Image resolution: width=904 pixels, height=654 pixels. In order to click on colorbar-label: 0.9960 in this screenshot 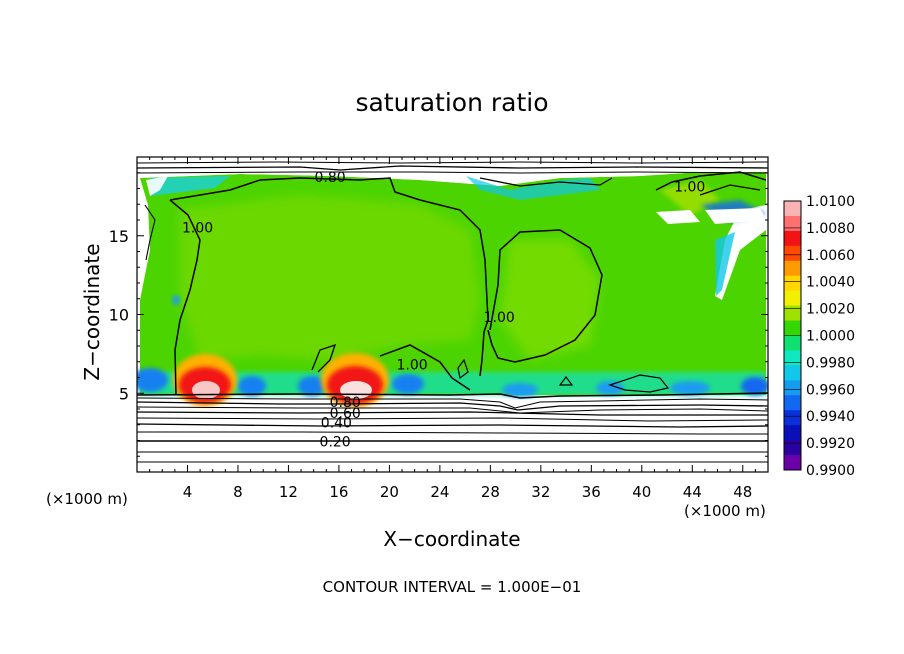, I will do `click(830, 390)`.